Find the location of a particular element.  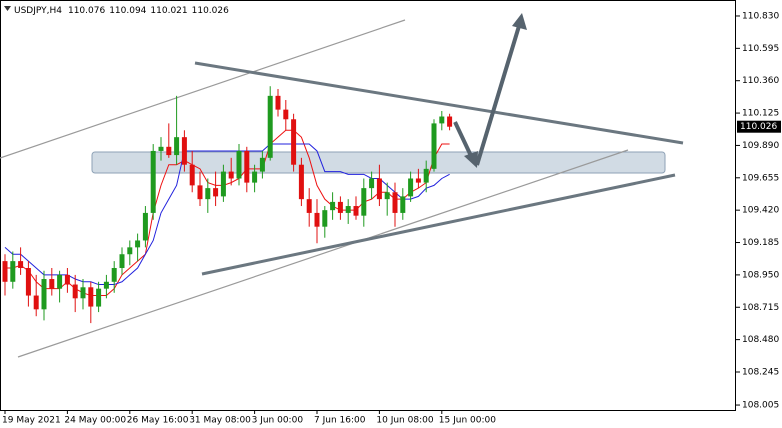

y-tick-label: 108.715 is located at coordinates (760, 308).